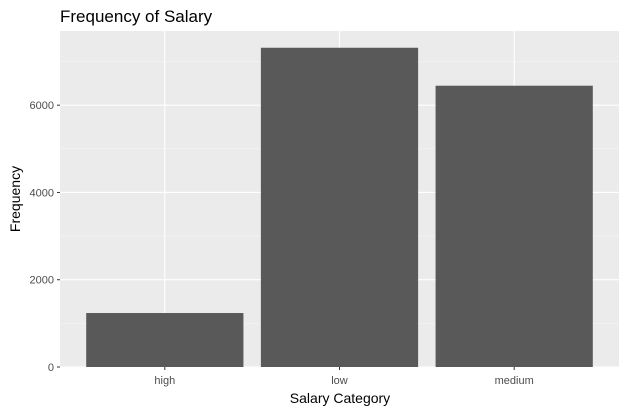 This screenshot has width=628, height=413. What do you see at coordinates (42, 106) in the screenshot?
I see `y-tick-label: 6000` at bounding box center [42, 106].